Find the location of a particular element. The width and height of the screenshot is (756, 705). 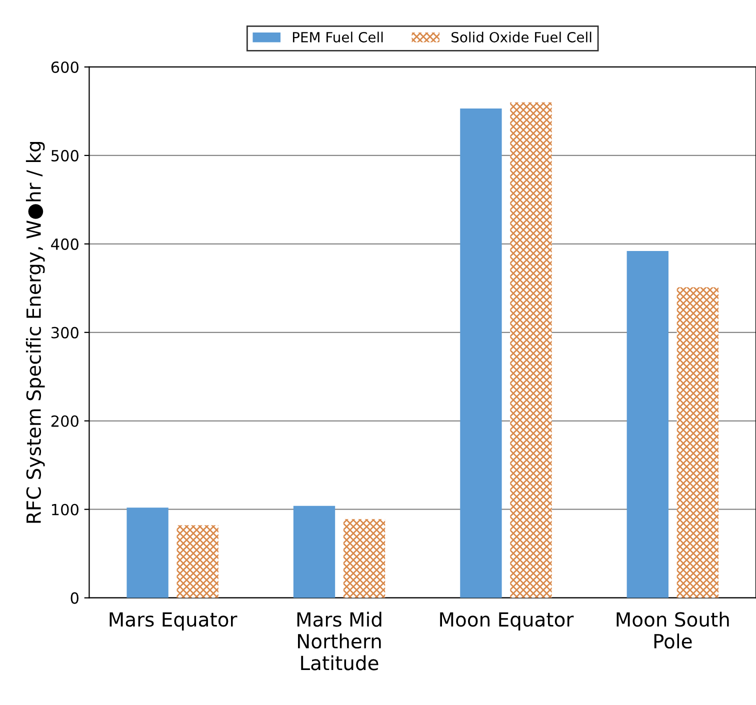

y-tick-label: 400 is located at coordinates (64, 244).